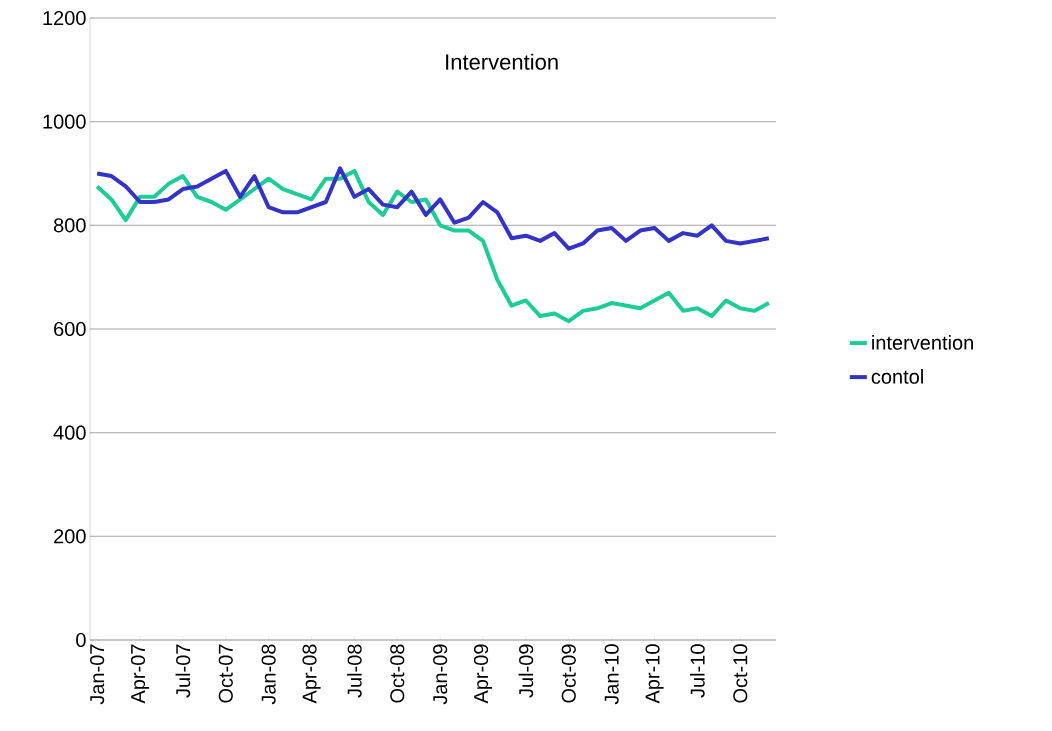 This screenshot has width=1052, height=731. I want to click on x-tick-label: Apr-07, so click(140, 674).